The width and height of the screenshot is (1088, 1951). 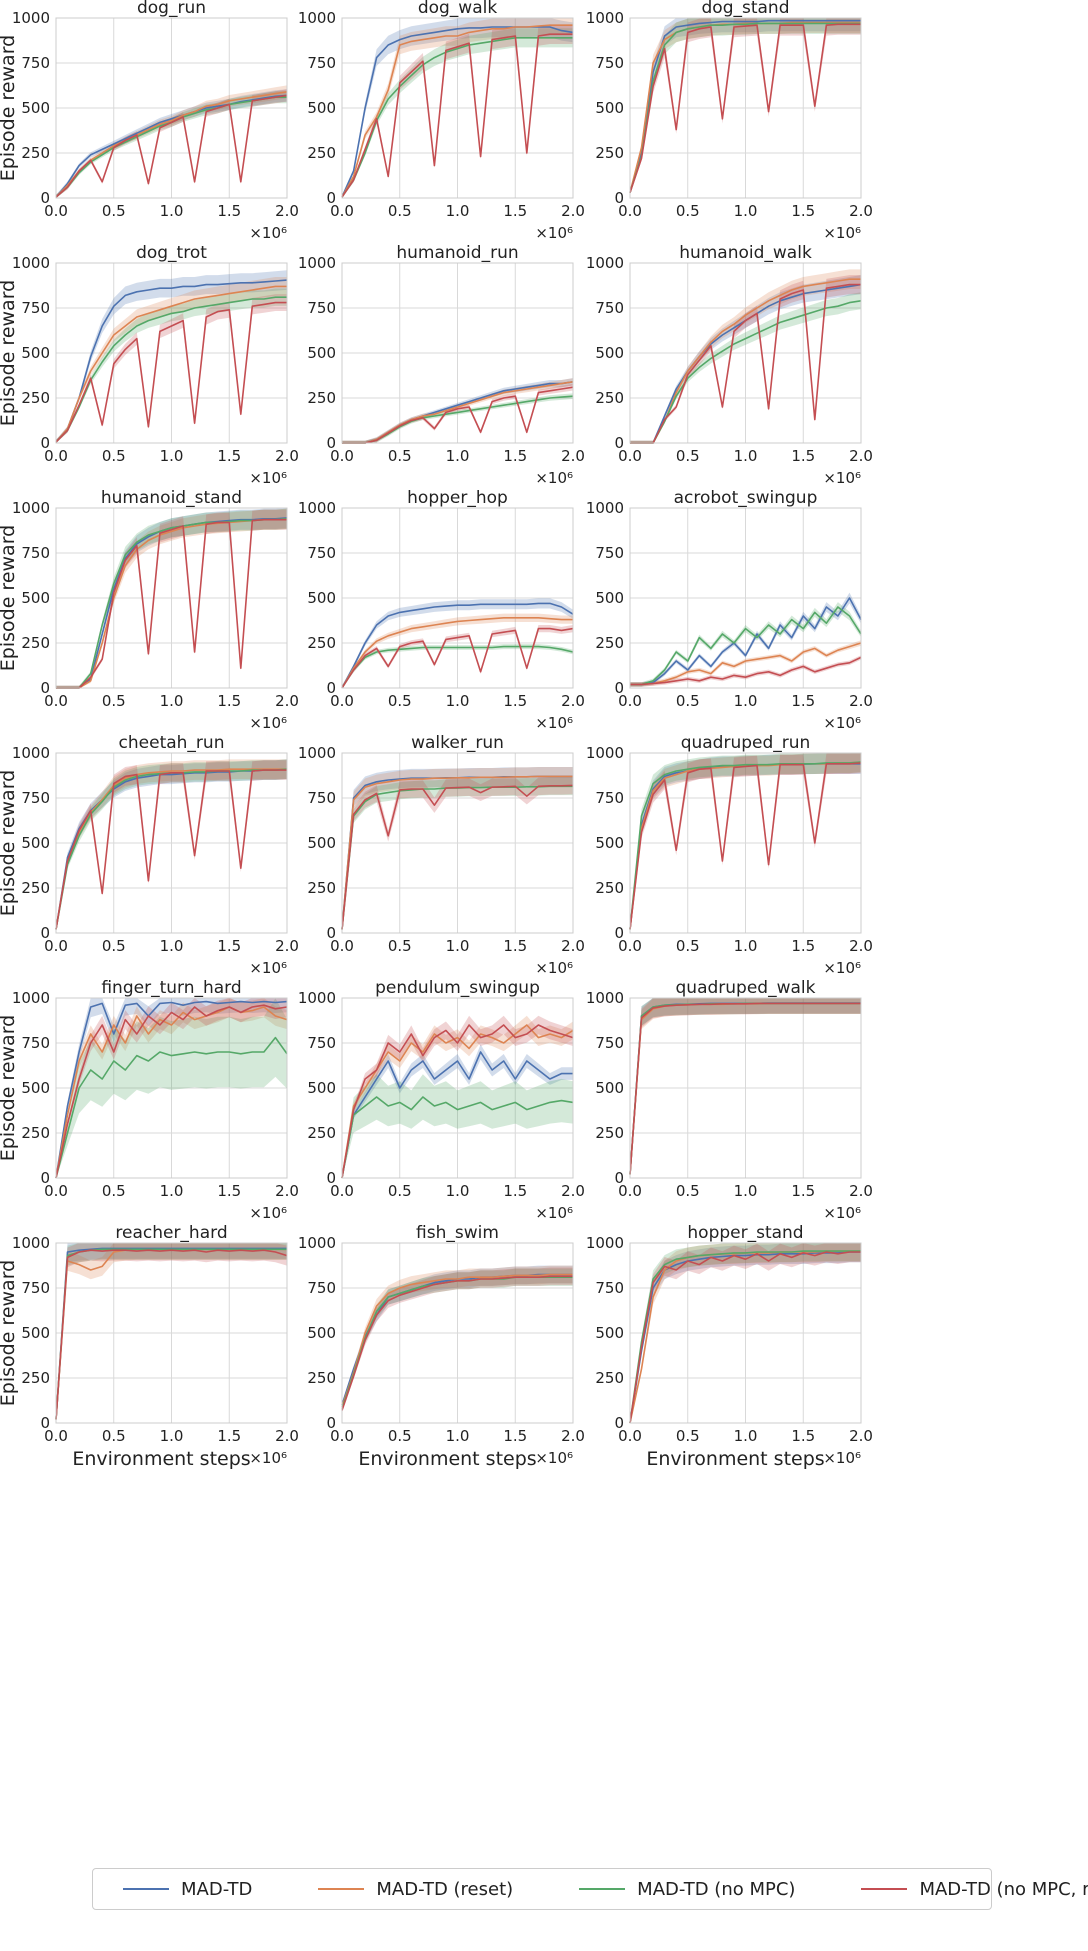 I want to click on legend-label: MAD-TD, so click(x=217, y=1889).